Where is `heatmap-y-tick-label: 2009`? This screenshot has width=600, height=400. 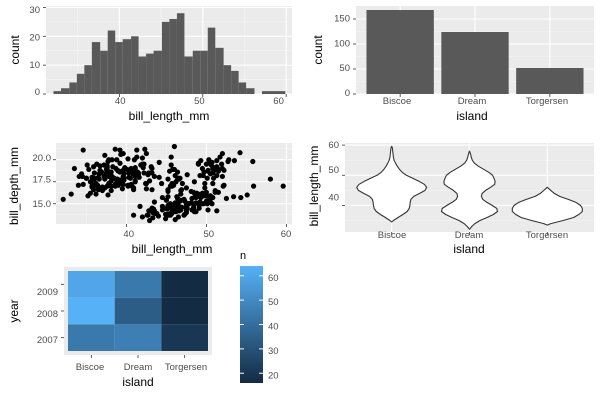
heatmap-y-tick-label: 2009 is located at coordinates (47, 292).